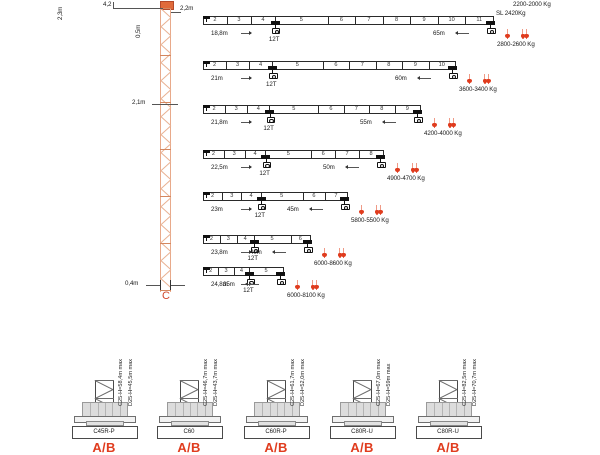 This screenshot has height=455, width=600. I want to click on mast-base-leader-l, so click(153, 285).